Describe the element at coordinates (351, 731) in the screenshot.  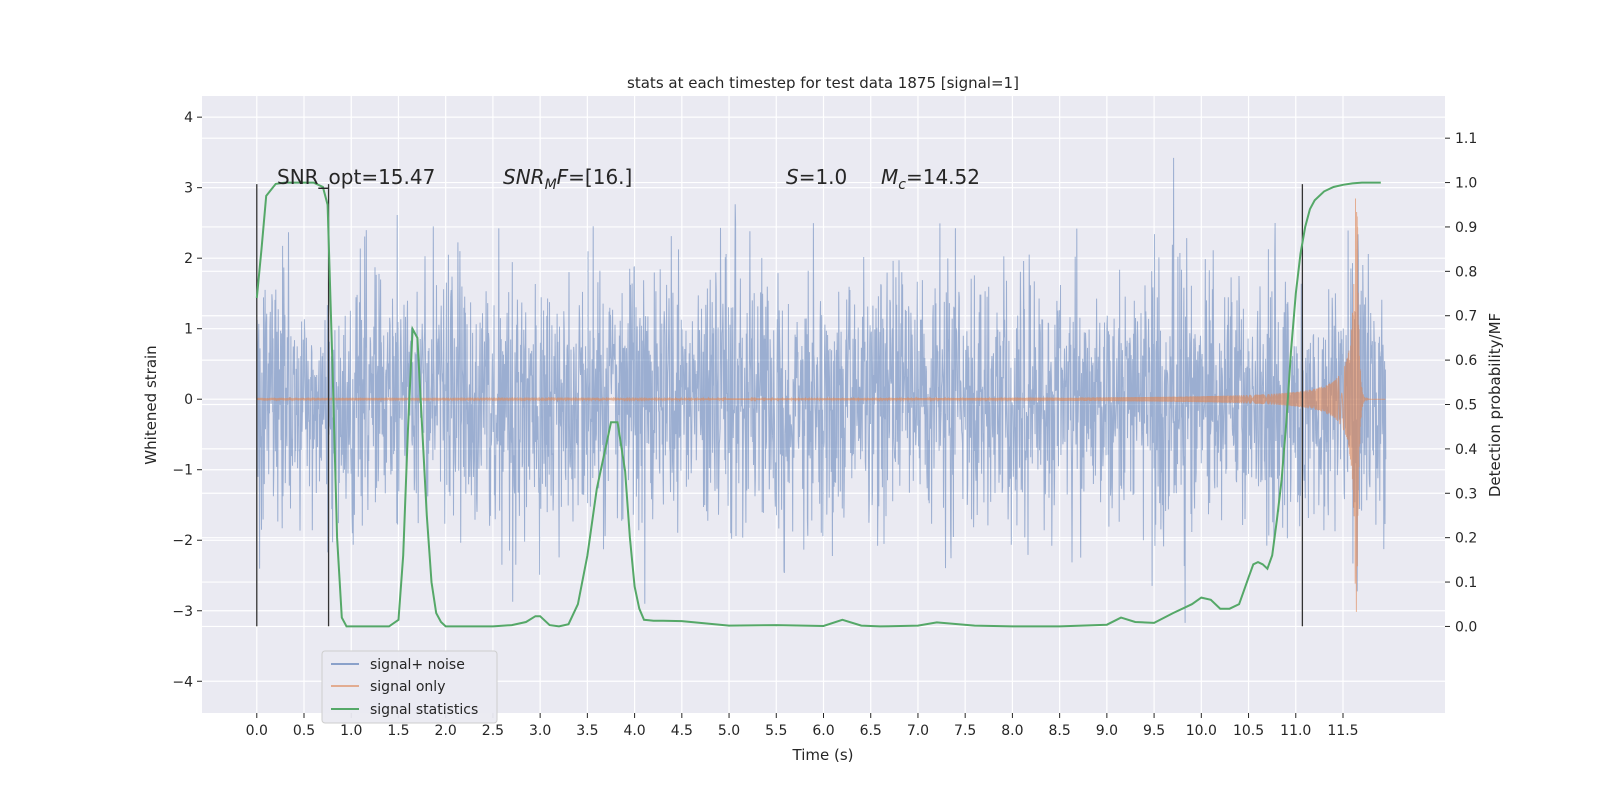
I see `x-tick-label: 1.0` at that location.